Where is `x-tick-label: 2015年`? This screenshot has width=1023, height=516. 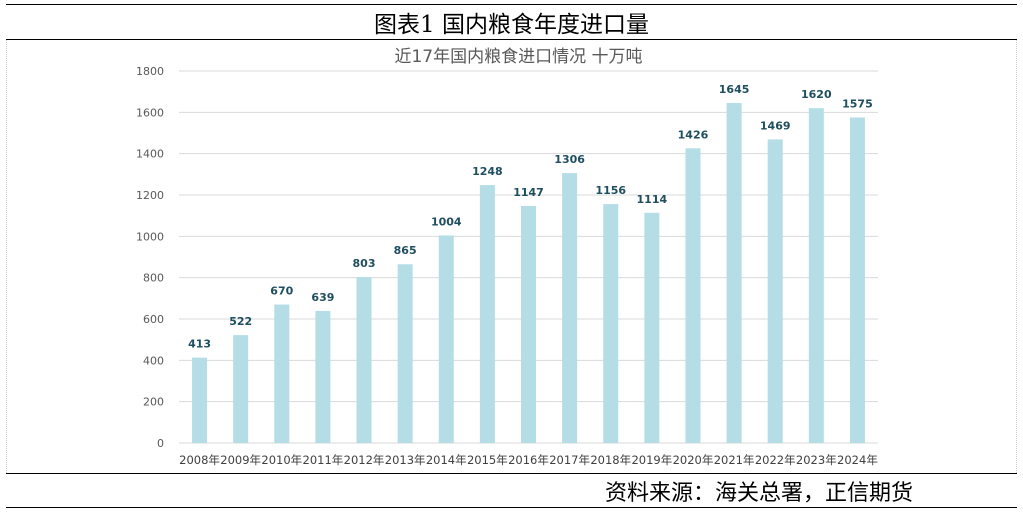 x-tick-label: 2015年 is located at coordinates (487, 460).